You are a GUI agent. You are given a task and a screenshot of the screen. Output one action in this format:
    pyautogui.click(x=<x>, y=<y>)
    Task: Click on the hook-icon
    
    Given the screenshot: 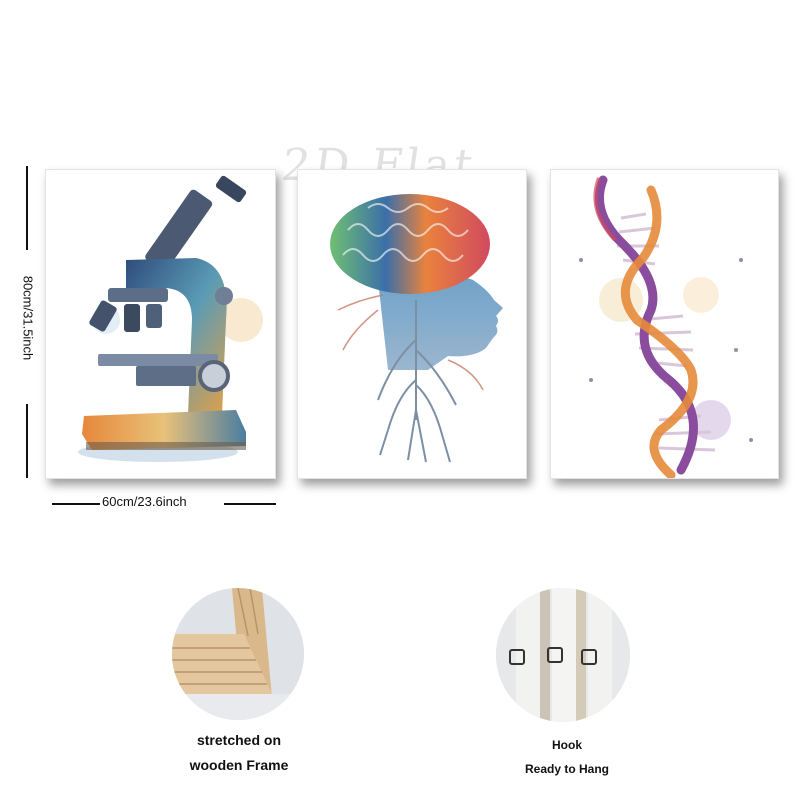 What is the action you would take?
    pyautogui.click(x=563, y=655)
    